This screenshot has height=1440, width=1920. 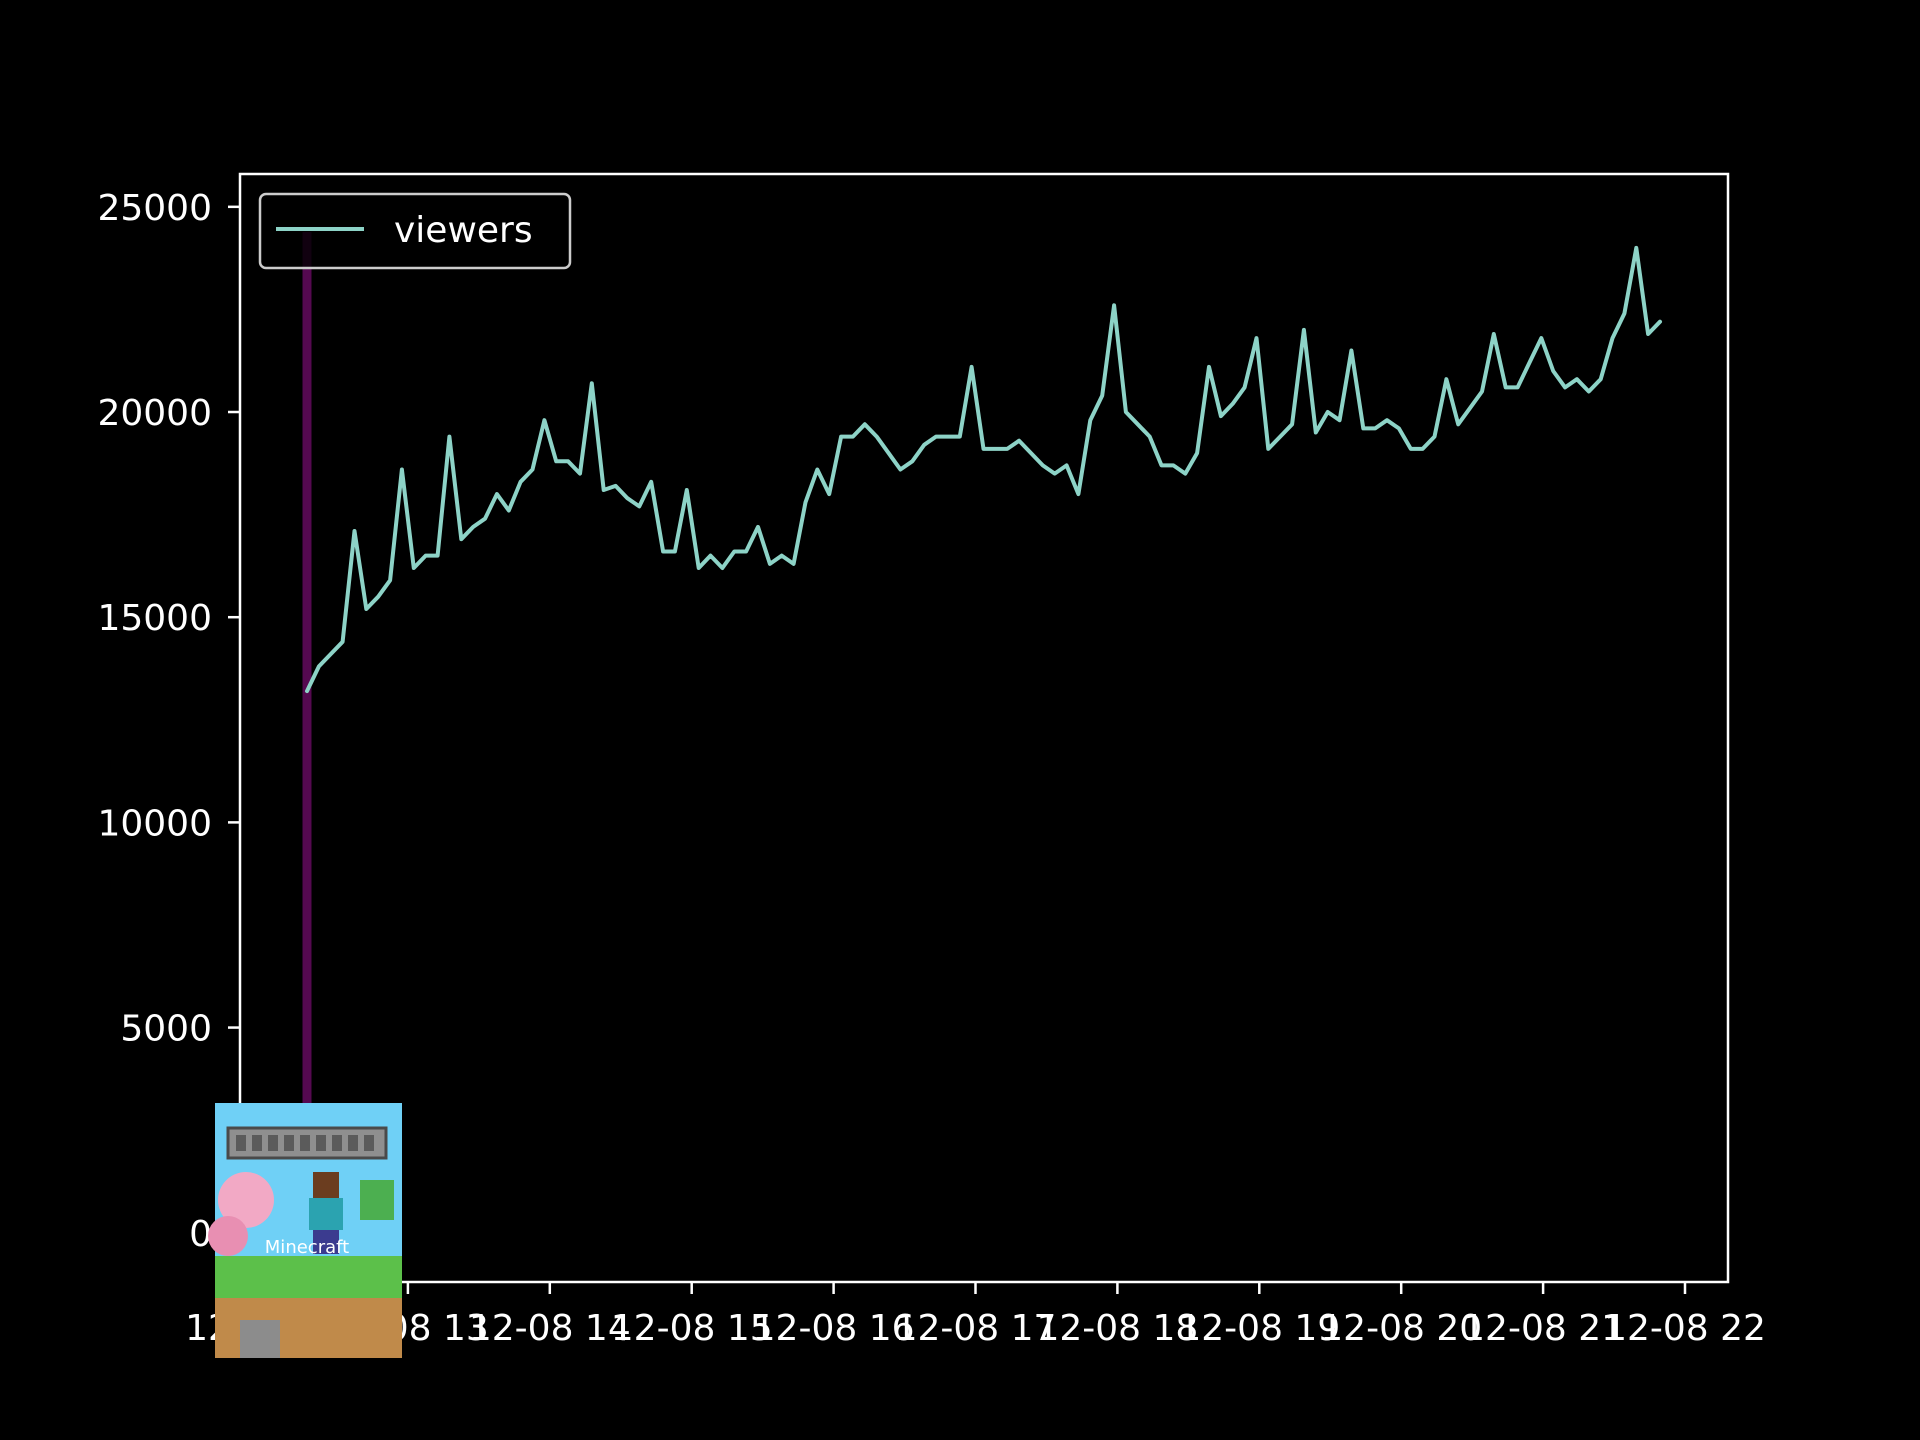 I want to click on y-tick-label: 5000, so click(x=166, y=1029).